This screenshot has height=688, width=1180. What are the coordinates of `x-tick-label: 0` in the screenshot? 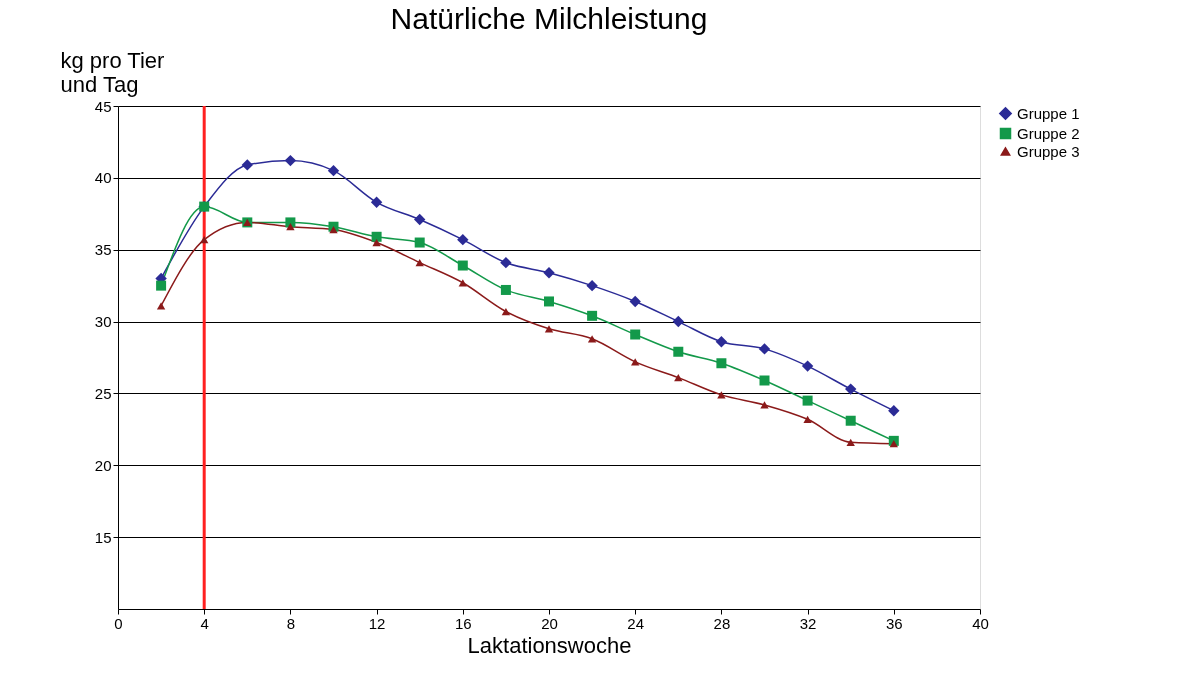 It's located at (118, 623).